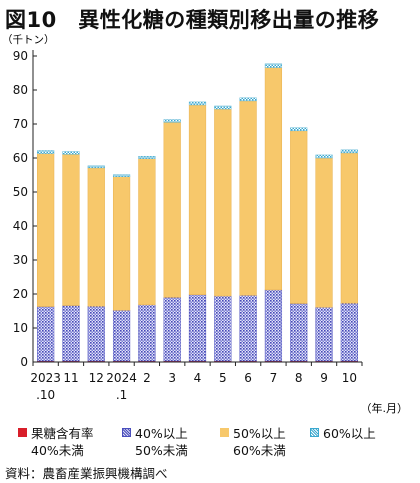 This screenshot has width=420, height=483. What do you see at coordinates (274, 378) in the screenshot?
I see `x-tick-label-9: 7` at bounding box center [274, 378].